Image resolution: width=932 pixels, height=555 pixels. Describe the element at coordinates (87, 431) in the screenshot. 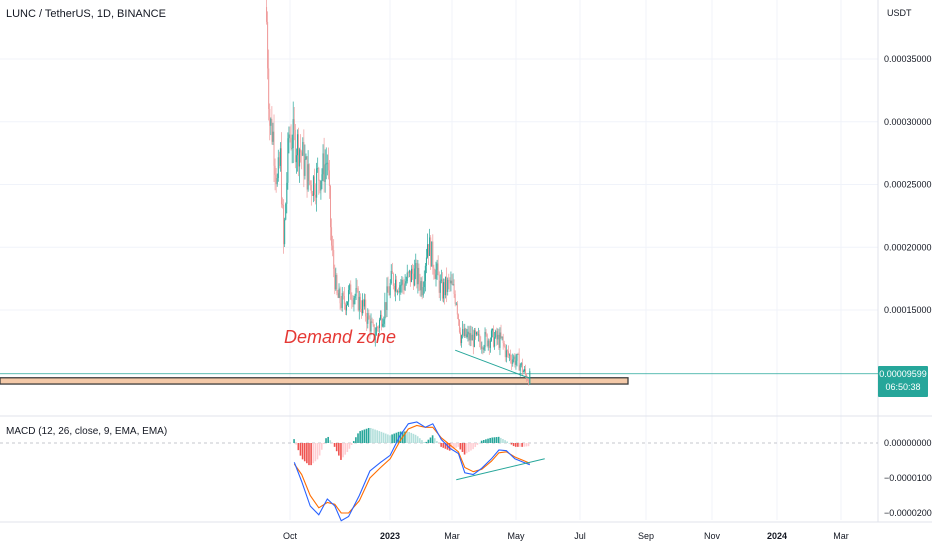

I see `macd-title: MACD (12, 26, close, 9, EMA, EMA)` at that location.